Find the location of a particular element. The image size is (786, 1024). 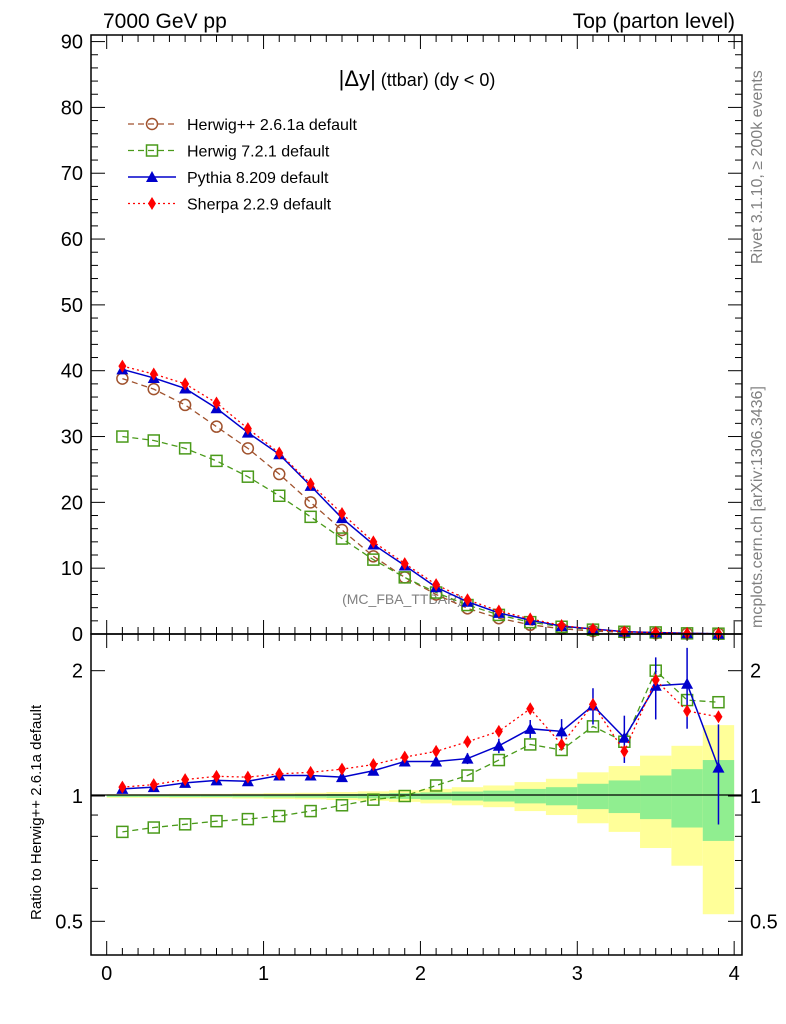

main-y-tick-label: 10 is located at coordinates (72, 569).